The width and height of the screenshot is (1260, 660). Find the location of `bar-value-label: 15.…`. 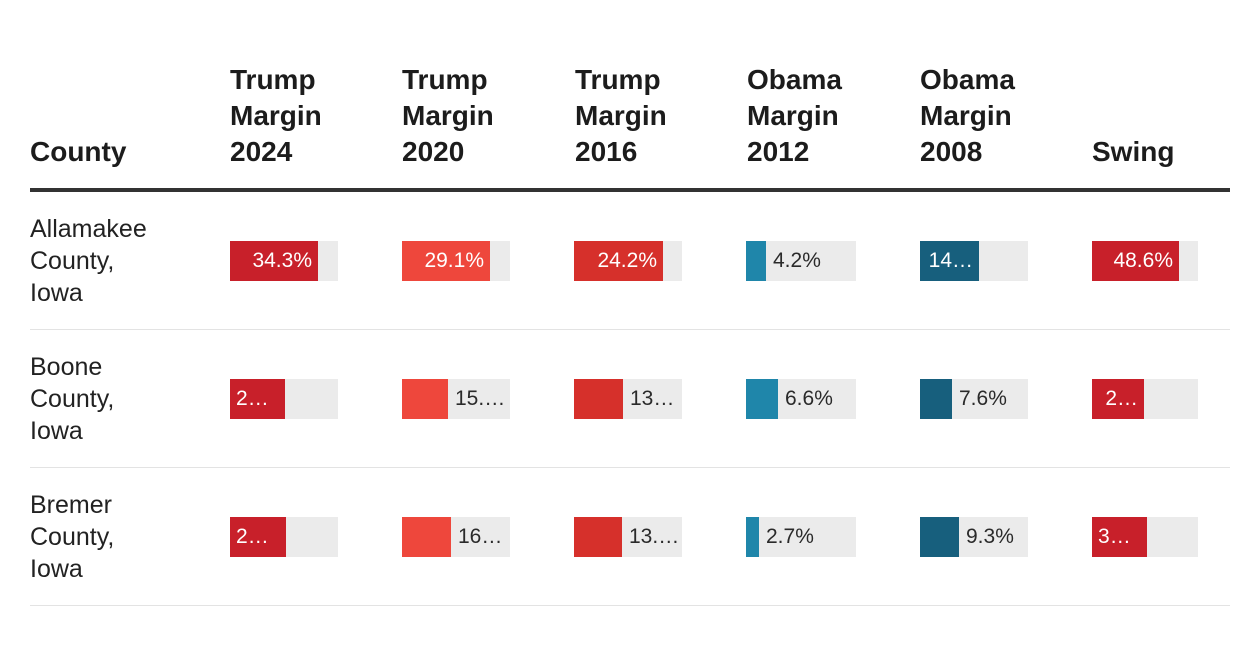

bar-value-label: 15.… is located at coordinates (480, 398).